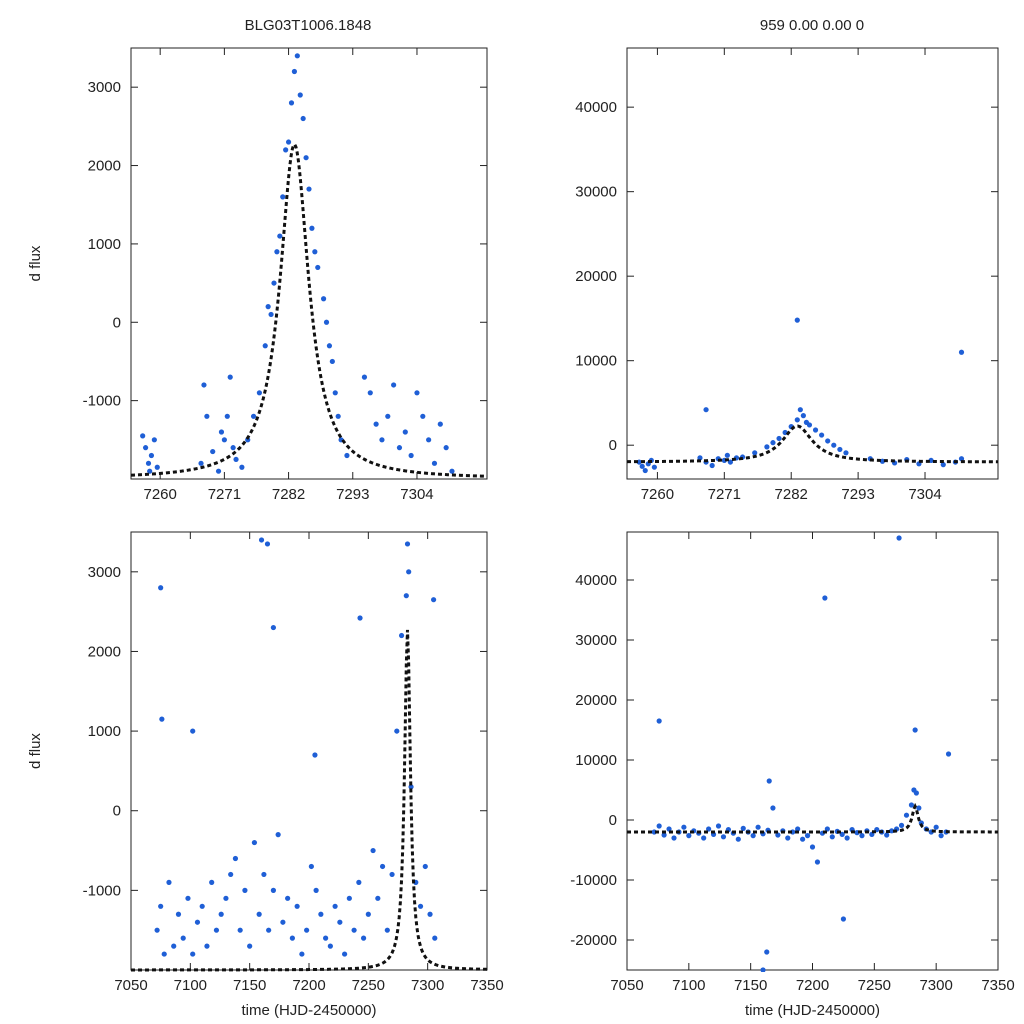 The width and height of the screenshot is (1024, 1024). I want to click on y-tick-label: 2000, so click(104, 651).